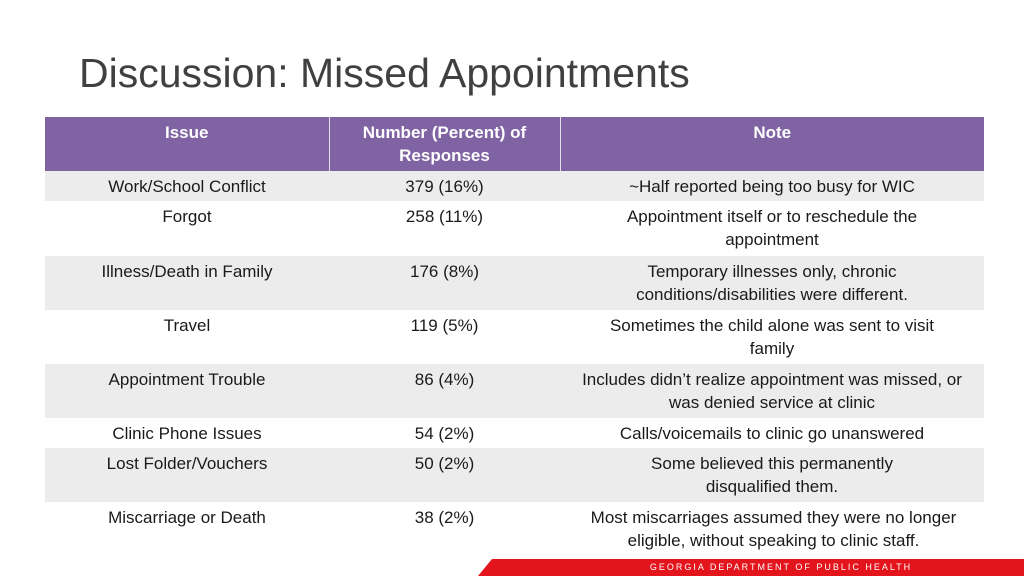  Describe the element at coordinates (444, 517) in the screenshot. I see `cell-count: 38 (2%)` at that location.